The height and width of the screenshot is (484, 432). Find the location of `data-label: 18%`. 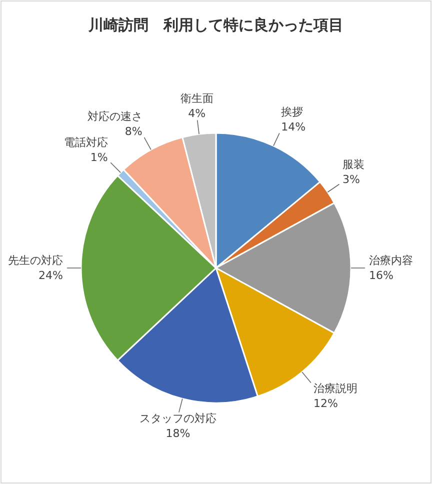

data-label: 18% is located at coordinates (178, 433).